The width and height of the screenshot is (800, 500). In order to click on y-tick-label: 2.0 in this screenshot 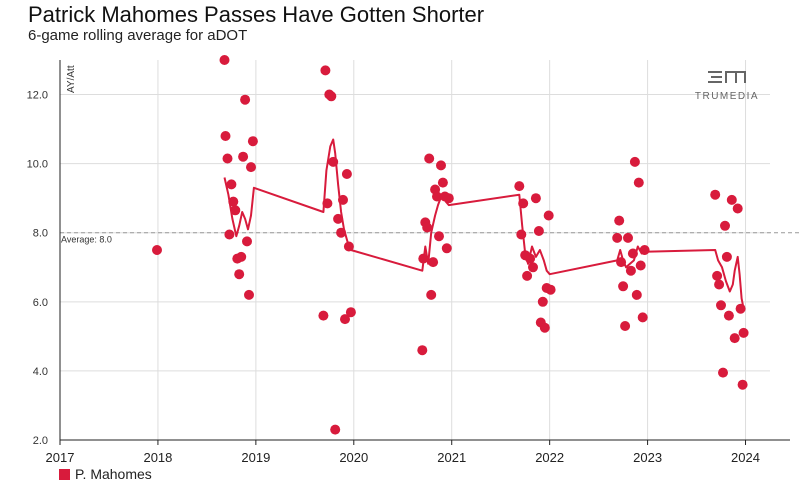, I will do `click(40, 441)`.